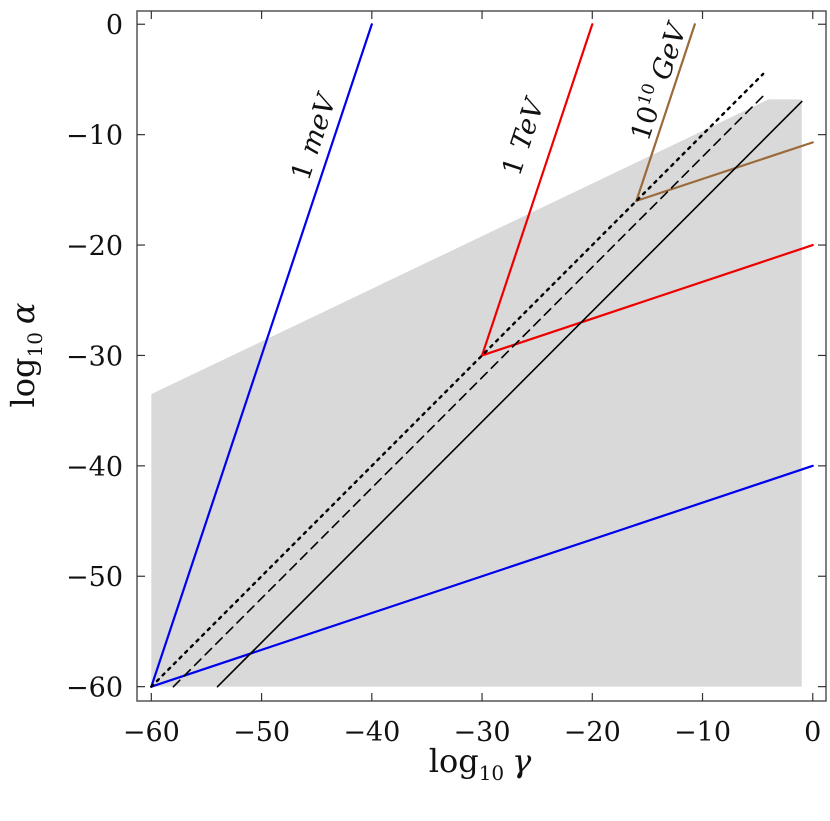  What do you see at coordinates (523, 136) in the screenshot?
I see `annotation-1tev: 1TeV` at bounding box center [523, 136].